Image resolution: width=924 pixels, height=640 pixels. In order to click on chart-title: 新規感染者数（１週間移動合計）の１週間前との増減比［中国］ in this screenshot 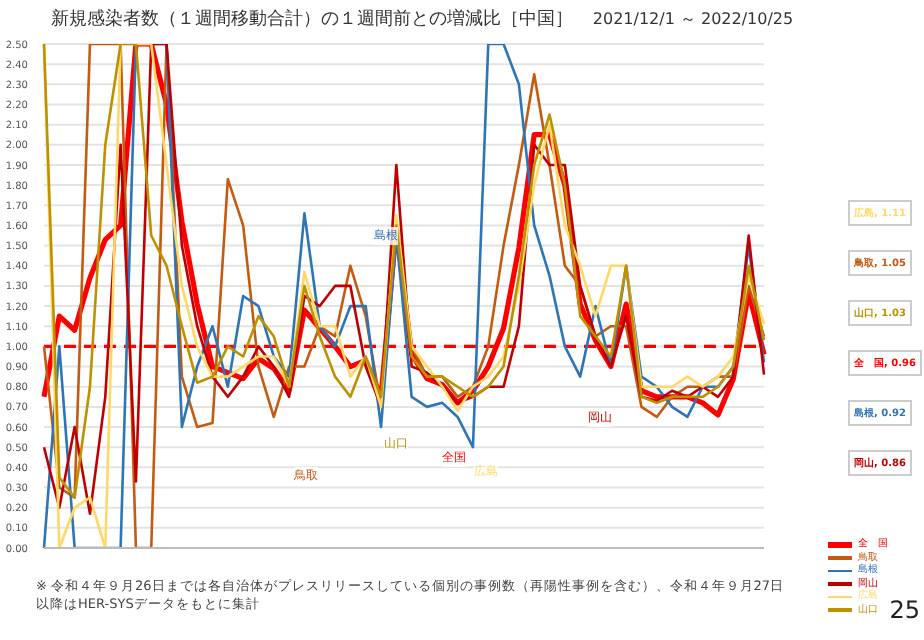, I will do `click(311, 20)`.